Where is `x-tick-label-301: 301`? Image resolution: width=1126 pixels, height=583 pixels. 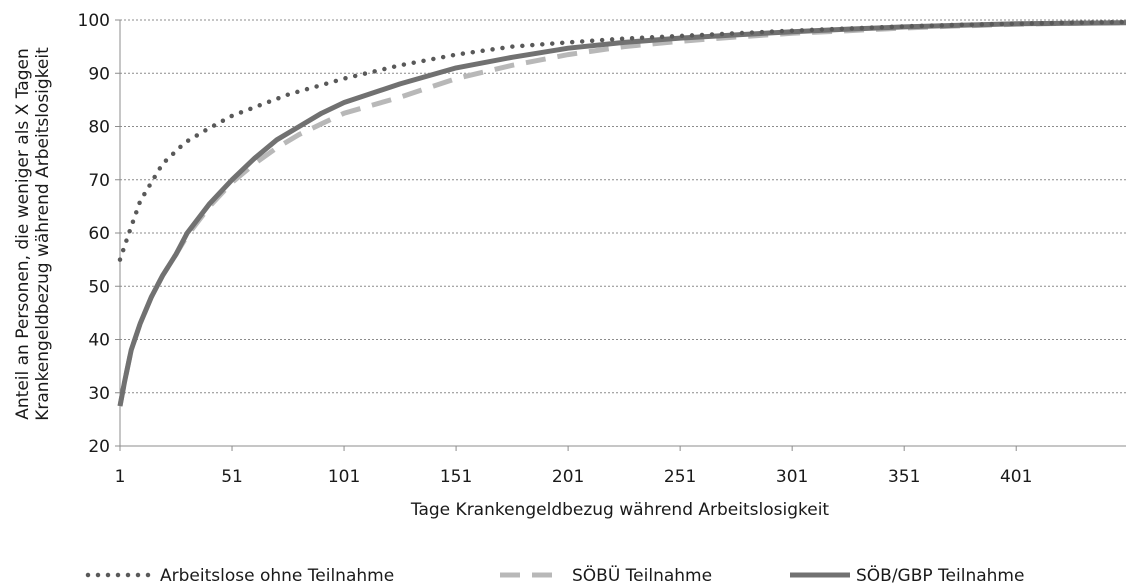 x-tick-label-301: 301 is located at coordinates (792, 477).